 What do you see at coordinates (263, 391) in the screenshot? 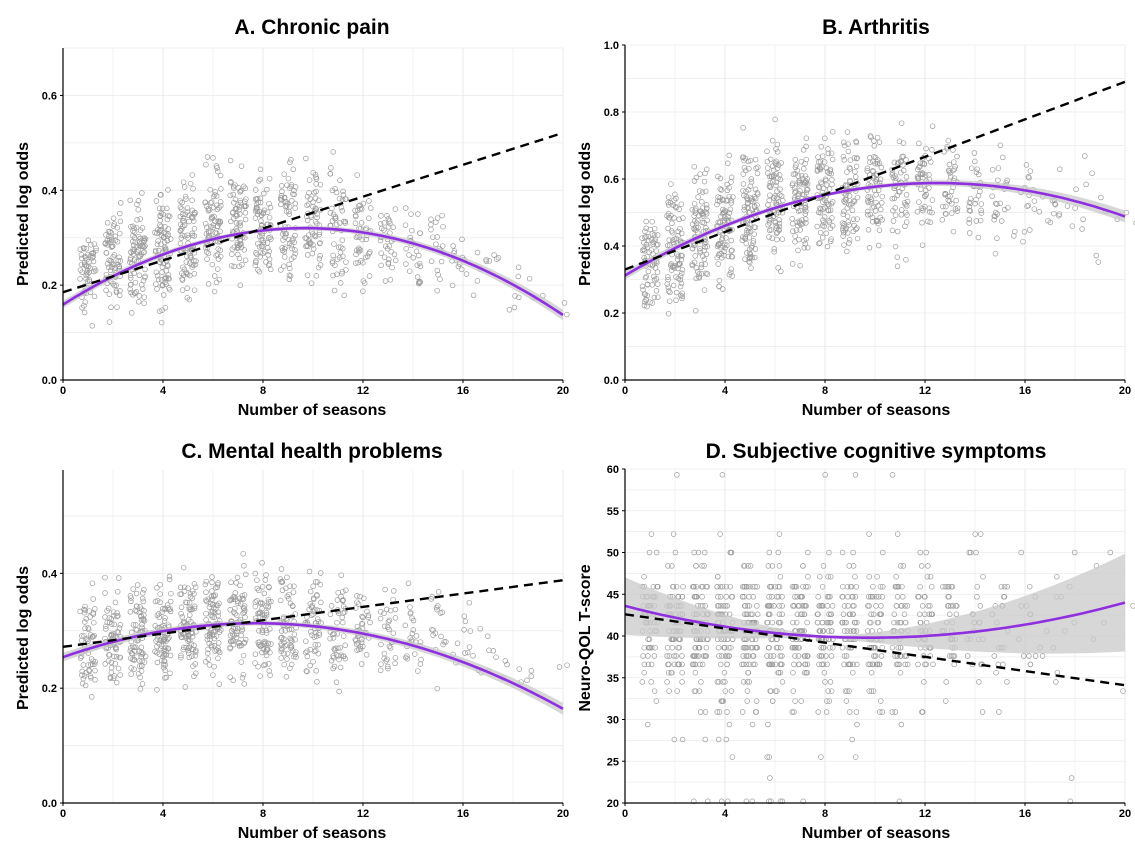
I see `x-tick-label: 8` at bounding box center [263, 391].